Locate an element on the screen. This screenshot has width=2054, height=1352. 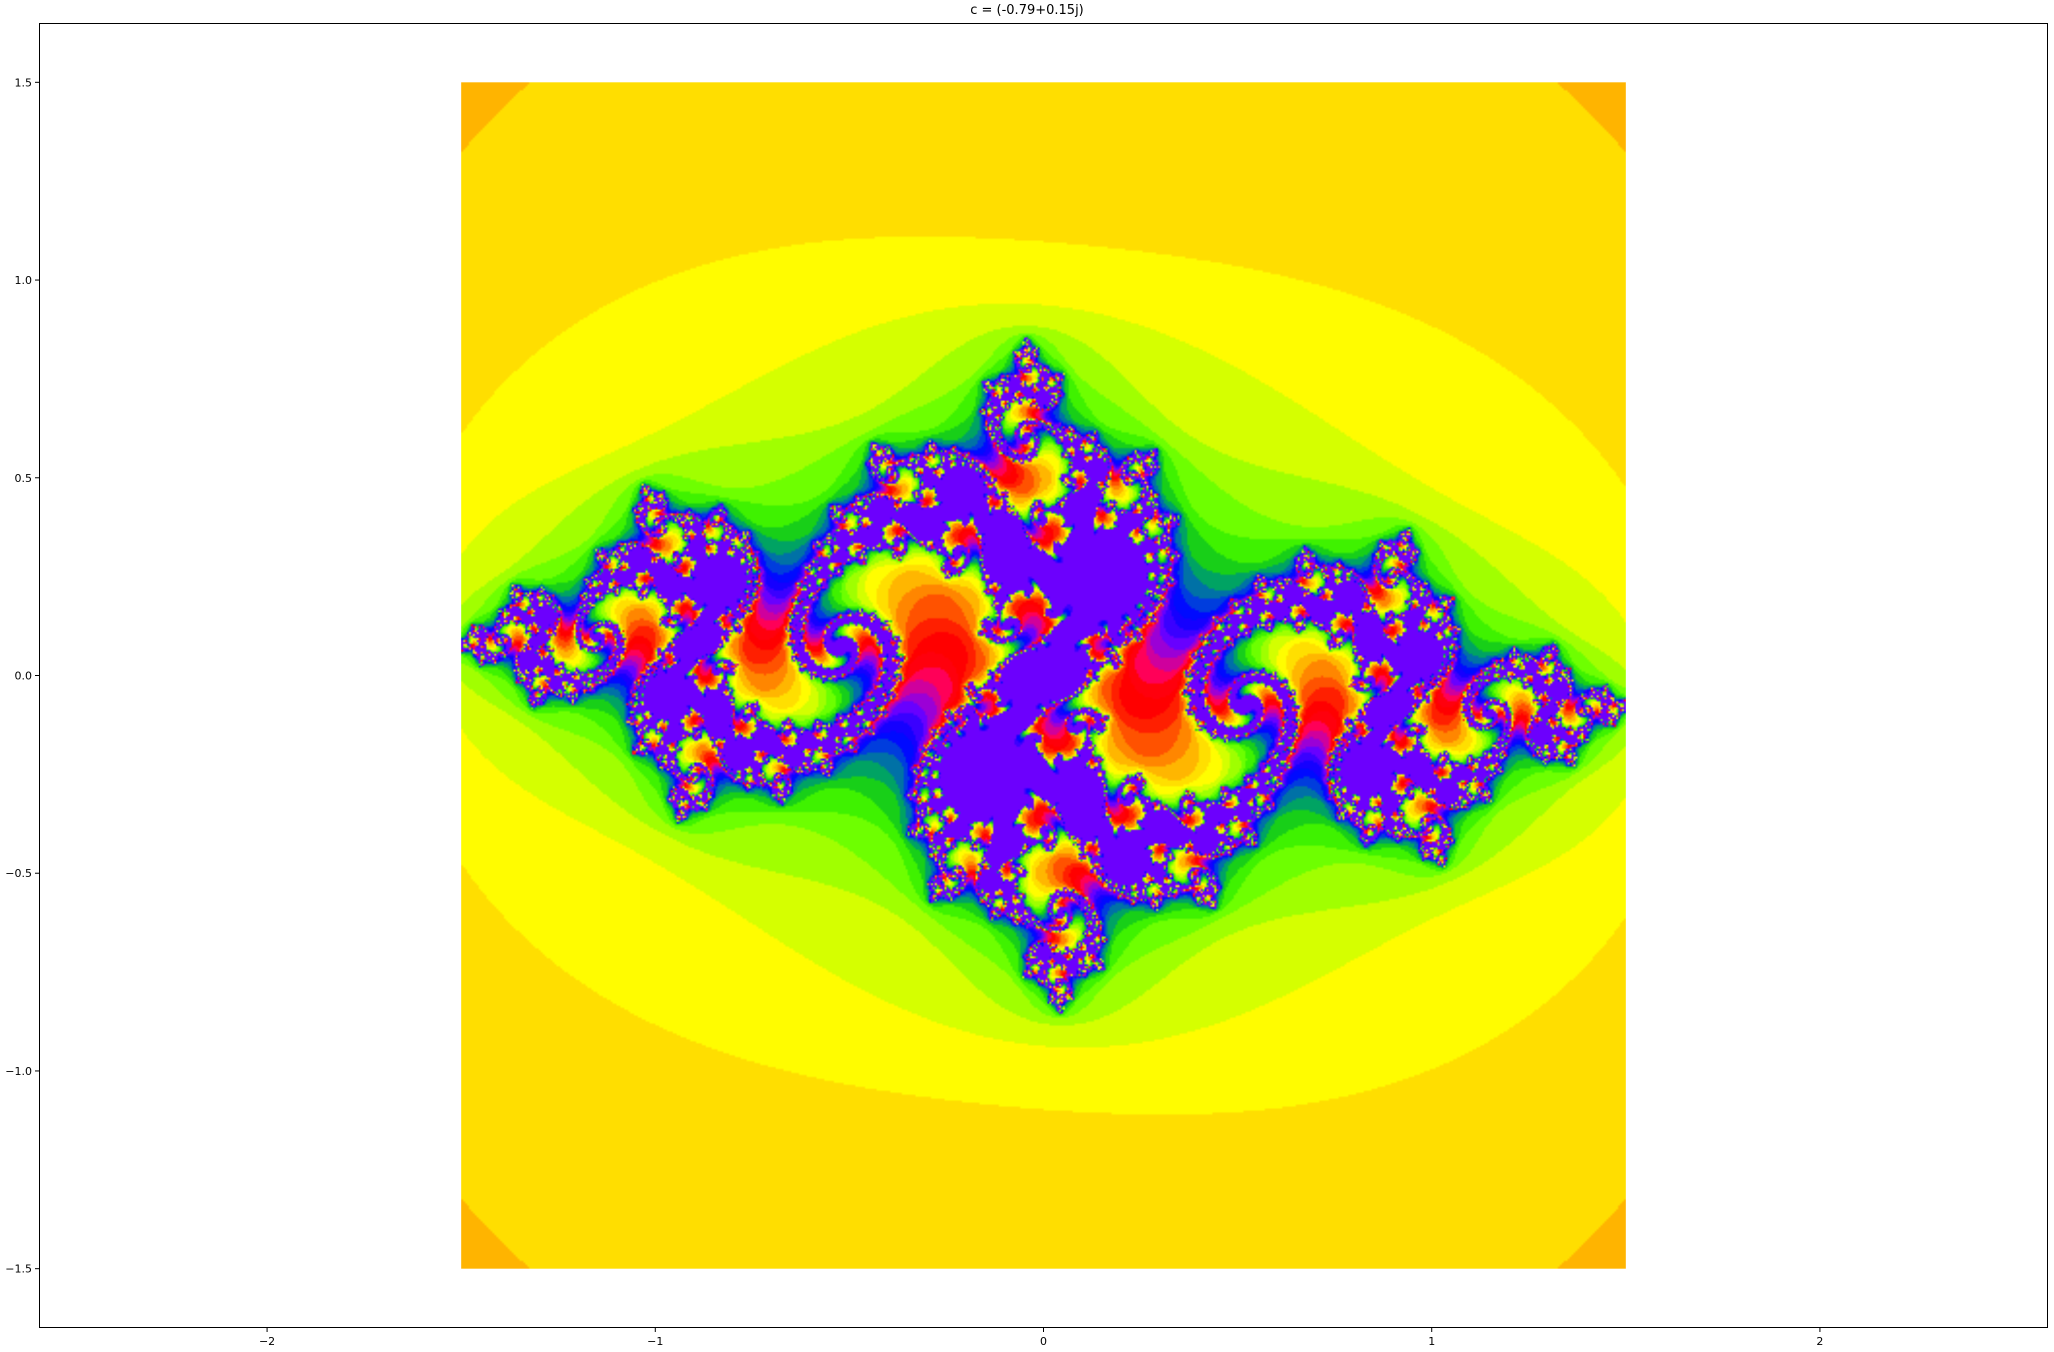
y-tick-label: 0.0 is located at coordinates (24, 676).